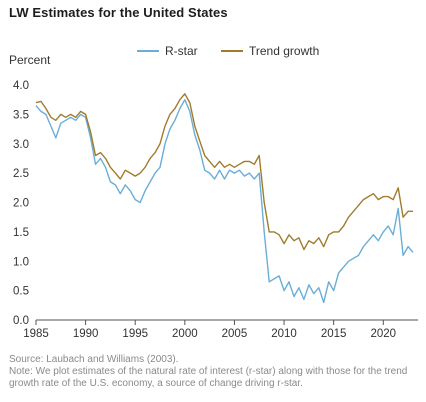 The height and width of the screenshot is (402, 426). I want to click on y-tick-label: 3.0, so click(21, 145).